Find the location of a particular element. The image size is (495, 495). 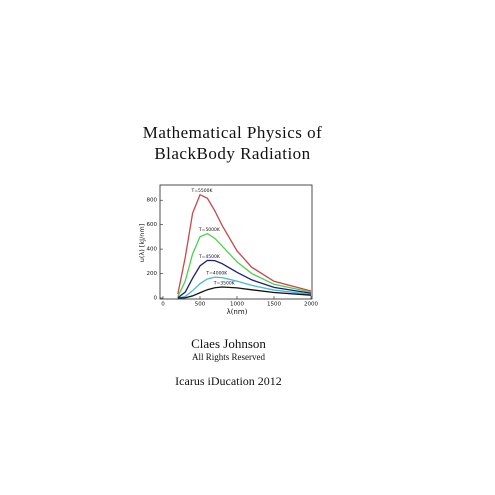

title-line: Mathematical Physics of is located at coordinates (232, 132).